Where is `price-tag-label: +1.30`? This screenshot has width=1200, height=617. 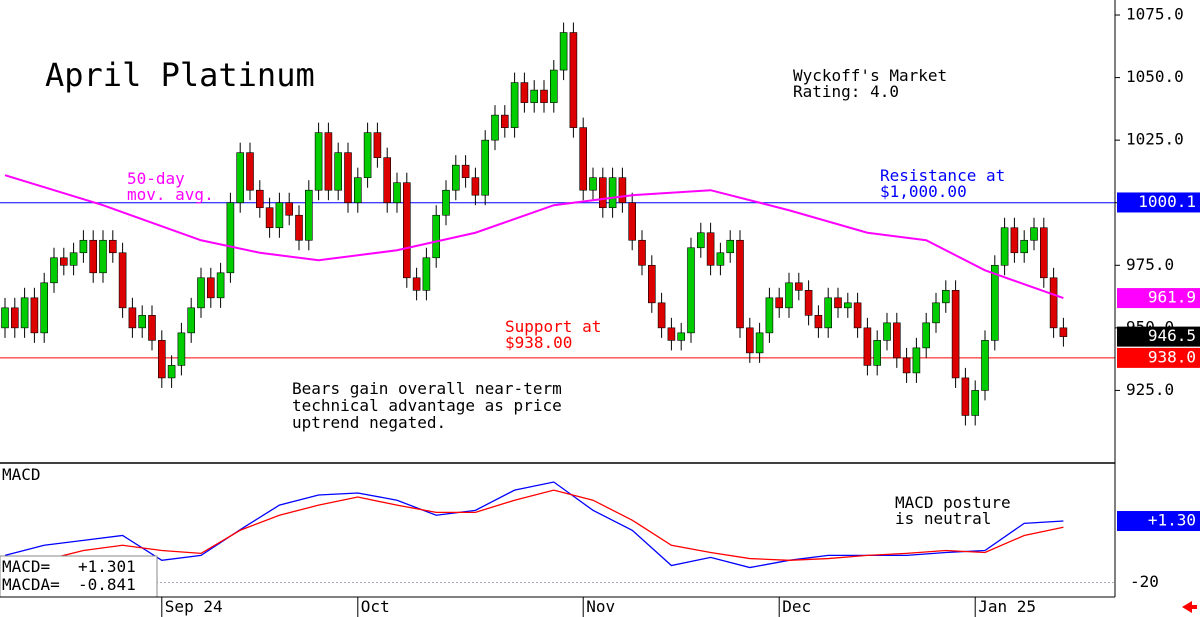
price-tag-label: +1.30 is located at coordinates (1172, 520).